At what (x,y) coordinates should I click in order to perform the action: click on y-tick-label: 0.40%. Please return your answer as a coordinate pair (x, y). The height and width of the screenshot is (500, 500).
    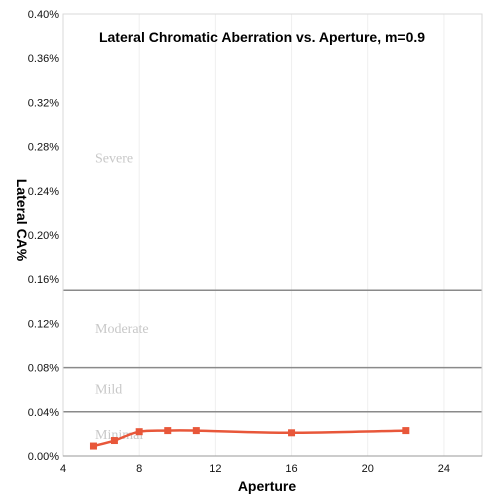
    Looking at the image, I should click on (43, 15).